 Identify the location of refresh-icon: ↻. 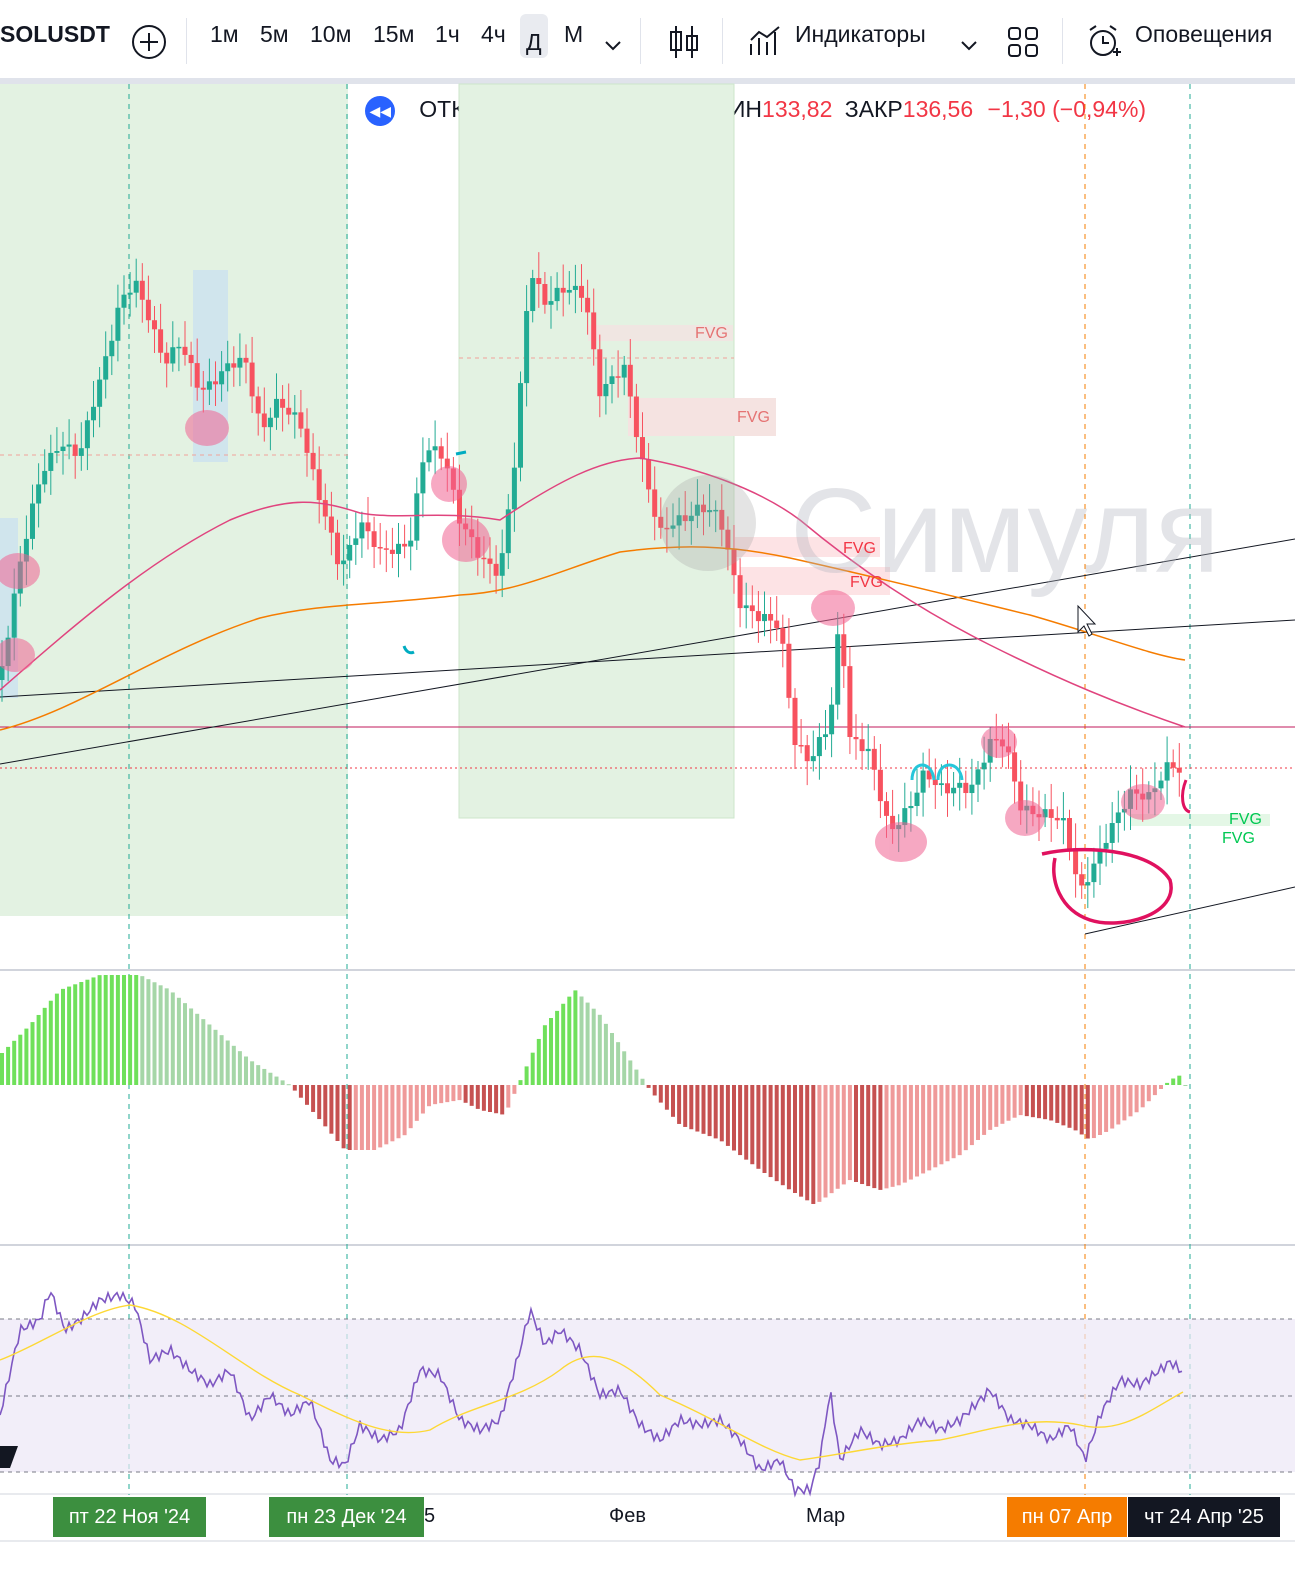
(79, 153).